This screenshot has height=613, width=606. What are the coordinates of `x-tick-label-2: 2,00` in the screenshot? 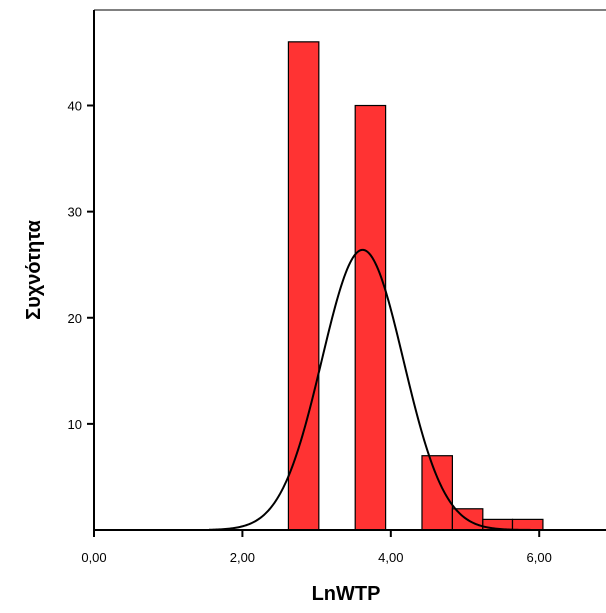 It's located at (242, 557).